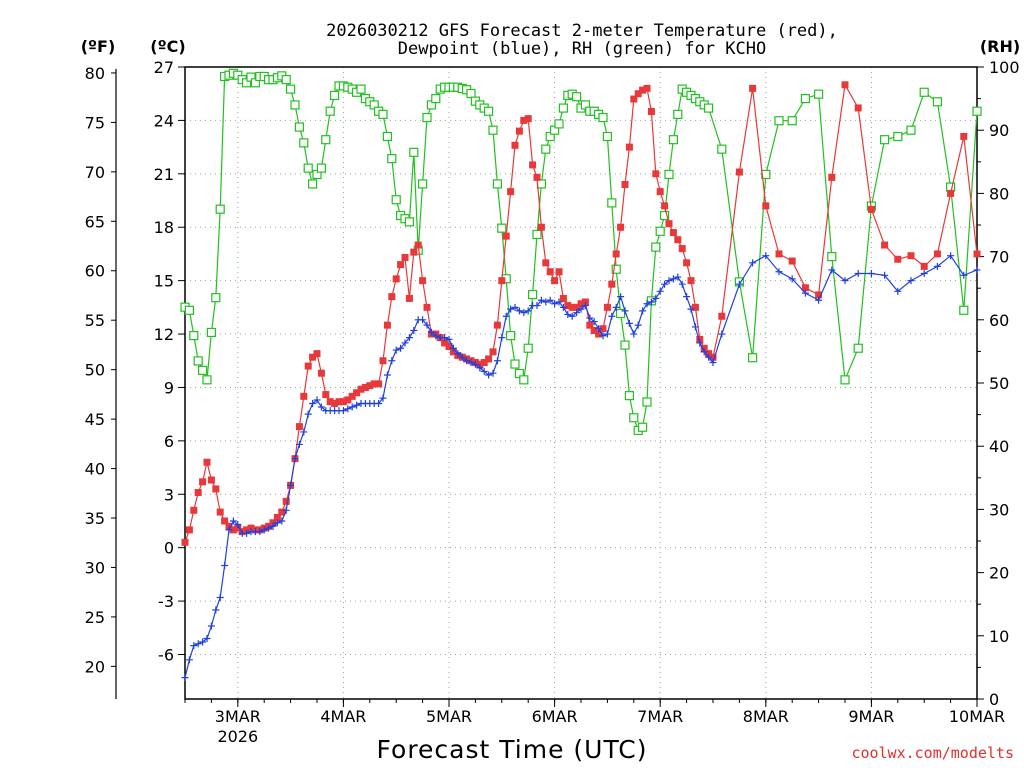 The height and width of the screenshot is (768, 1024). What do you see at coordinates (871, 716) in the screenshot?
I see `x-tick-label: 9MAR` at bounding box center [871, 716].